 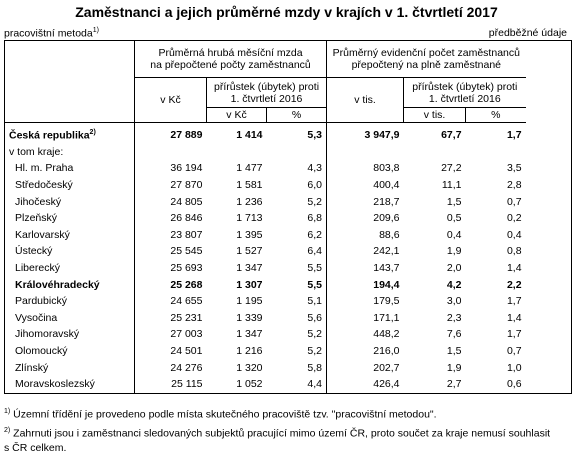 What do you see at coordinates (496, 235) in the screenshot?
I see `cell-employees-pct: 0,4` at bounding box center [496, 235].